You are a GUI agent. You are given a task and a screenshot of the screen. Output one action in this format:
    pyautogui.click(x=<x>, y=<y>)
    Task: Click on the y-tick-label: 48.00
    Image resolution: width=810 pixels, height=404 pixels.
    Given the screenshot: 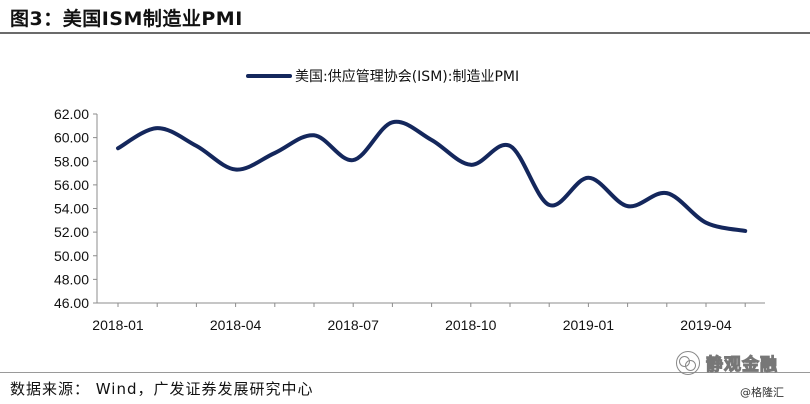 What is the action you would take?
    pyautogui.click(x=71, y=279)
    